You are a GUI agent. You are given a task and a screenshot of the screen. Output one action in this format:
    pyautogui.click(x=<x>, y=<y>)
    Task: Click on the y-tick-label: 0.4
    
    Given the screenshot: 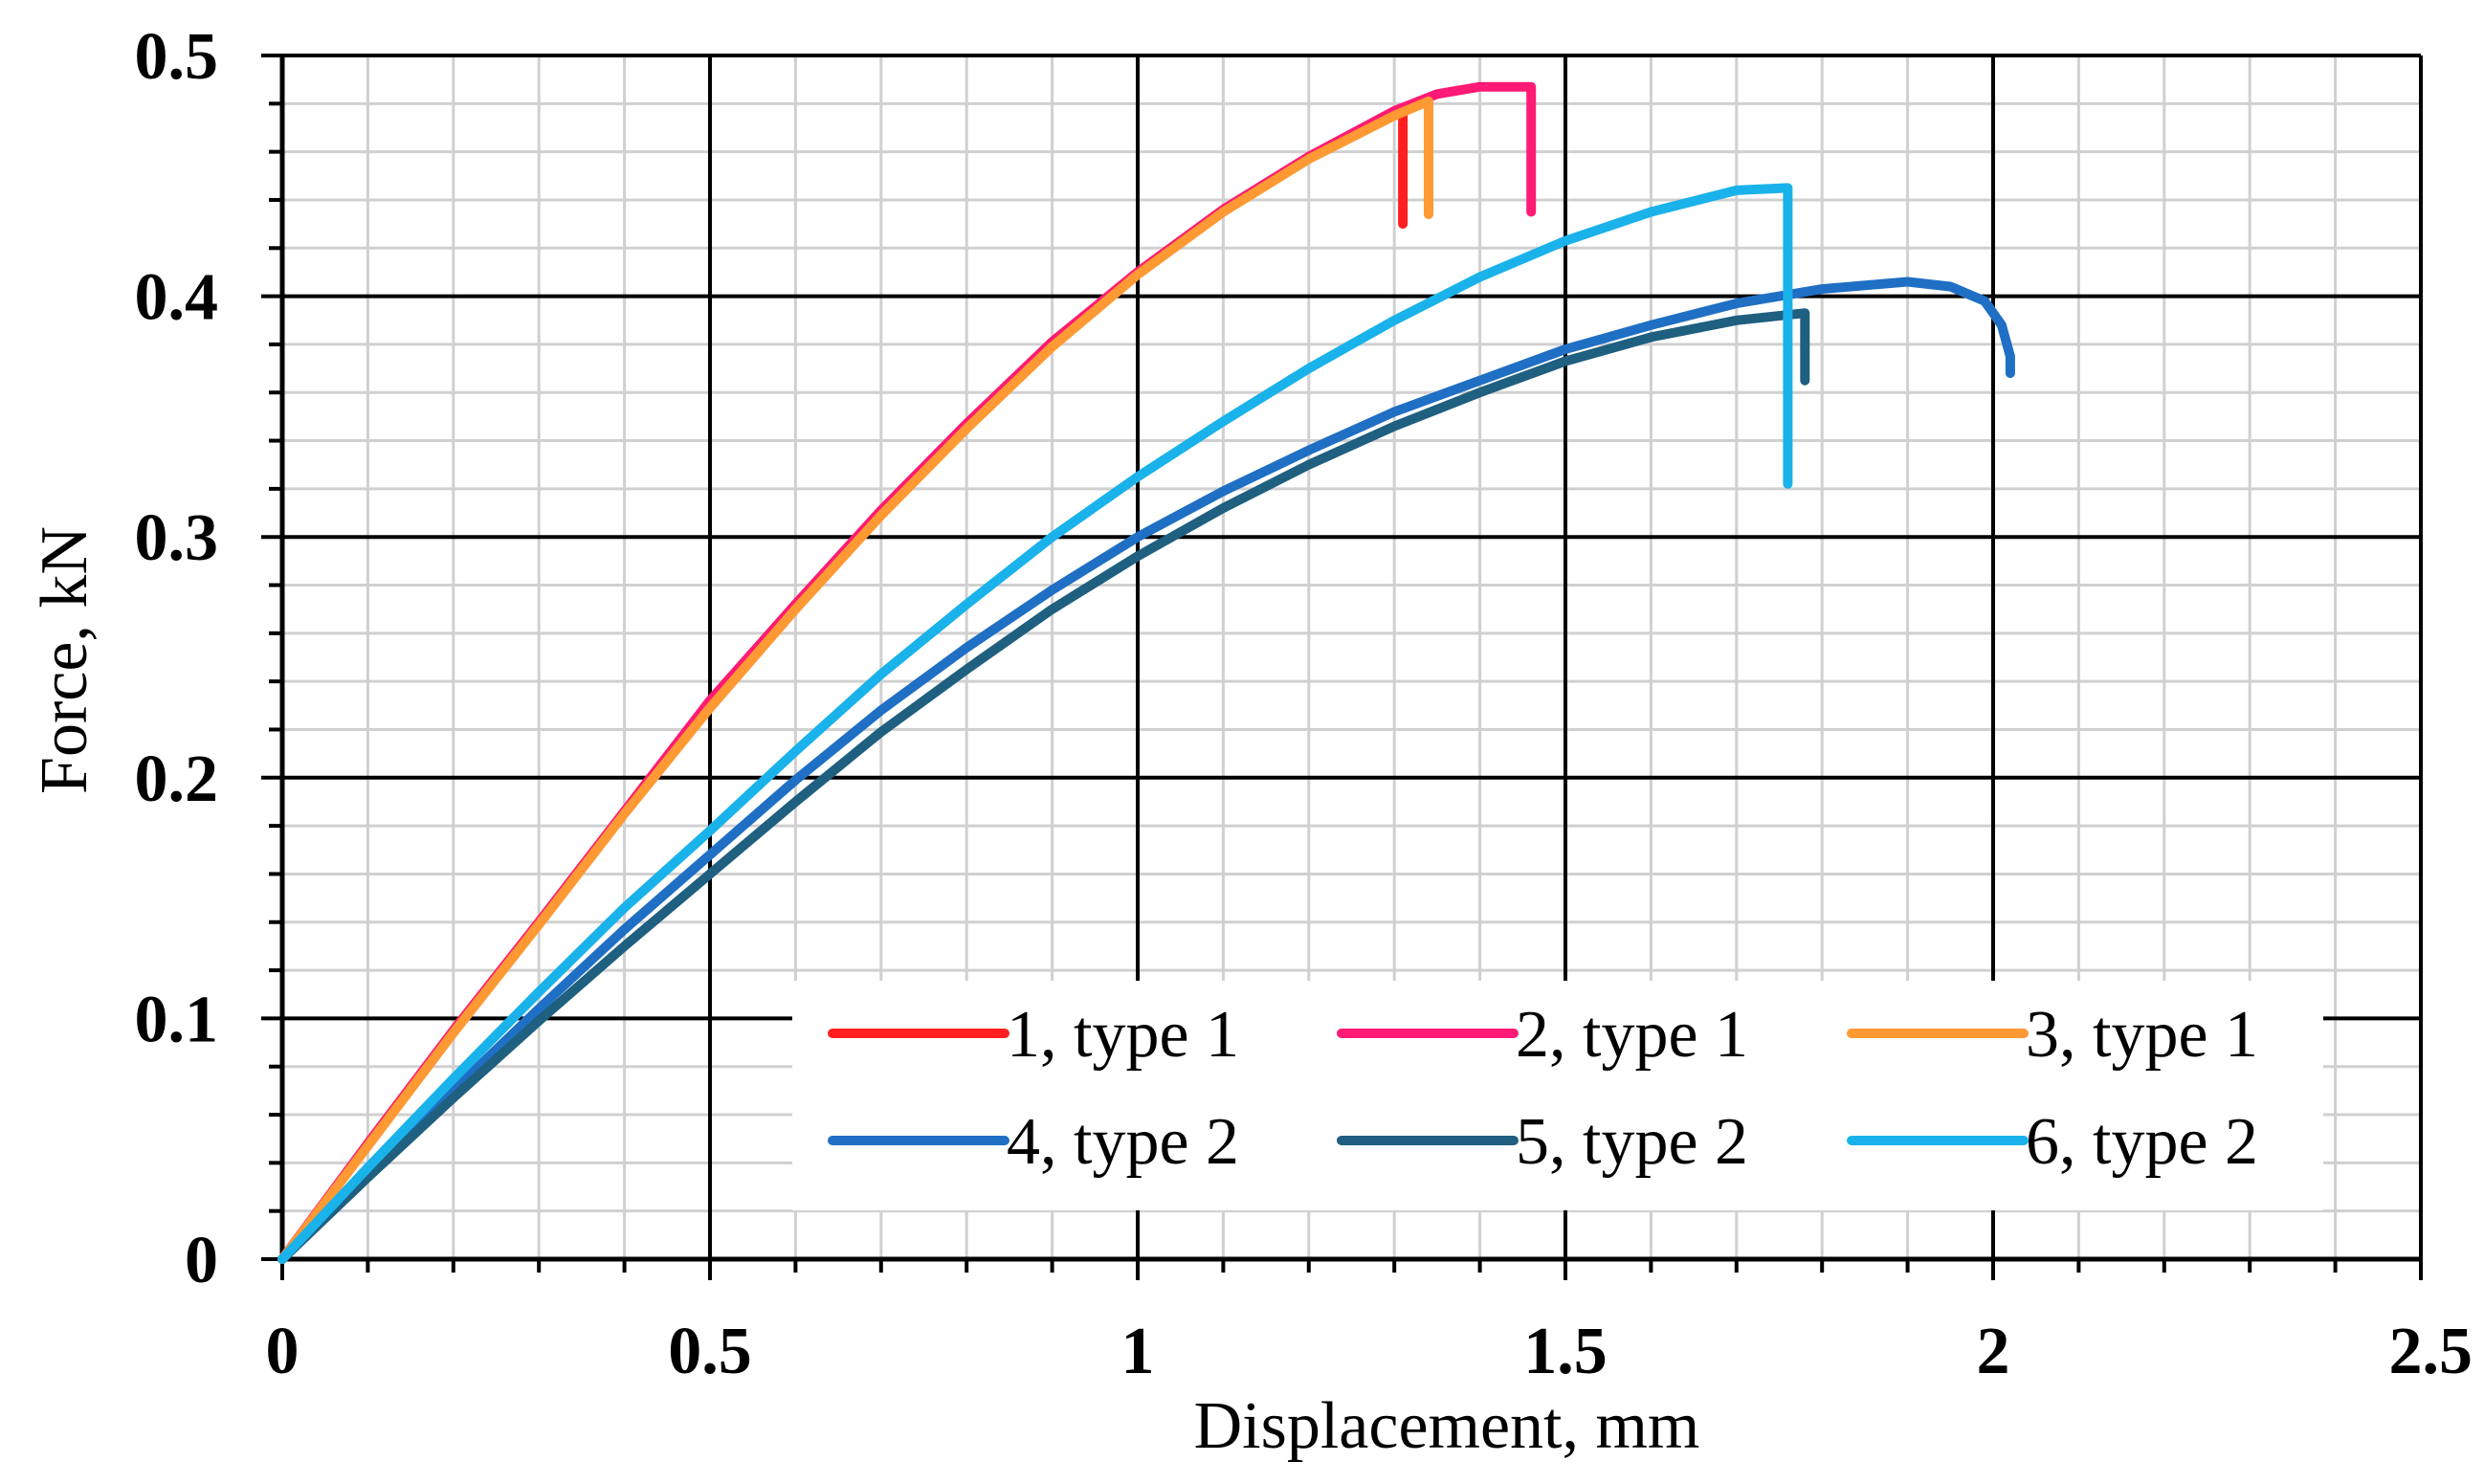 What is the action you would take?
    pyautogui.click(x=177, y=298)
    